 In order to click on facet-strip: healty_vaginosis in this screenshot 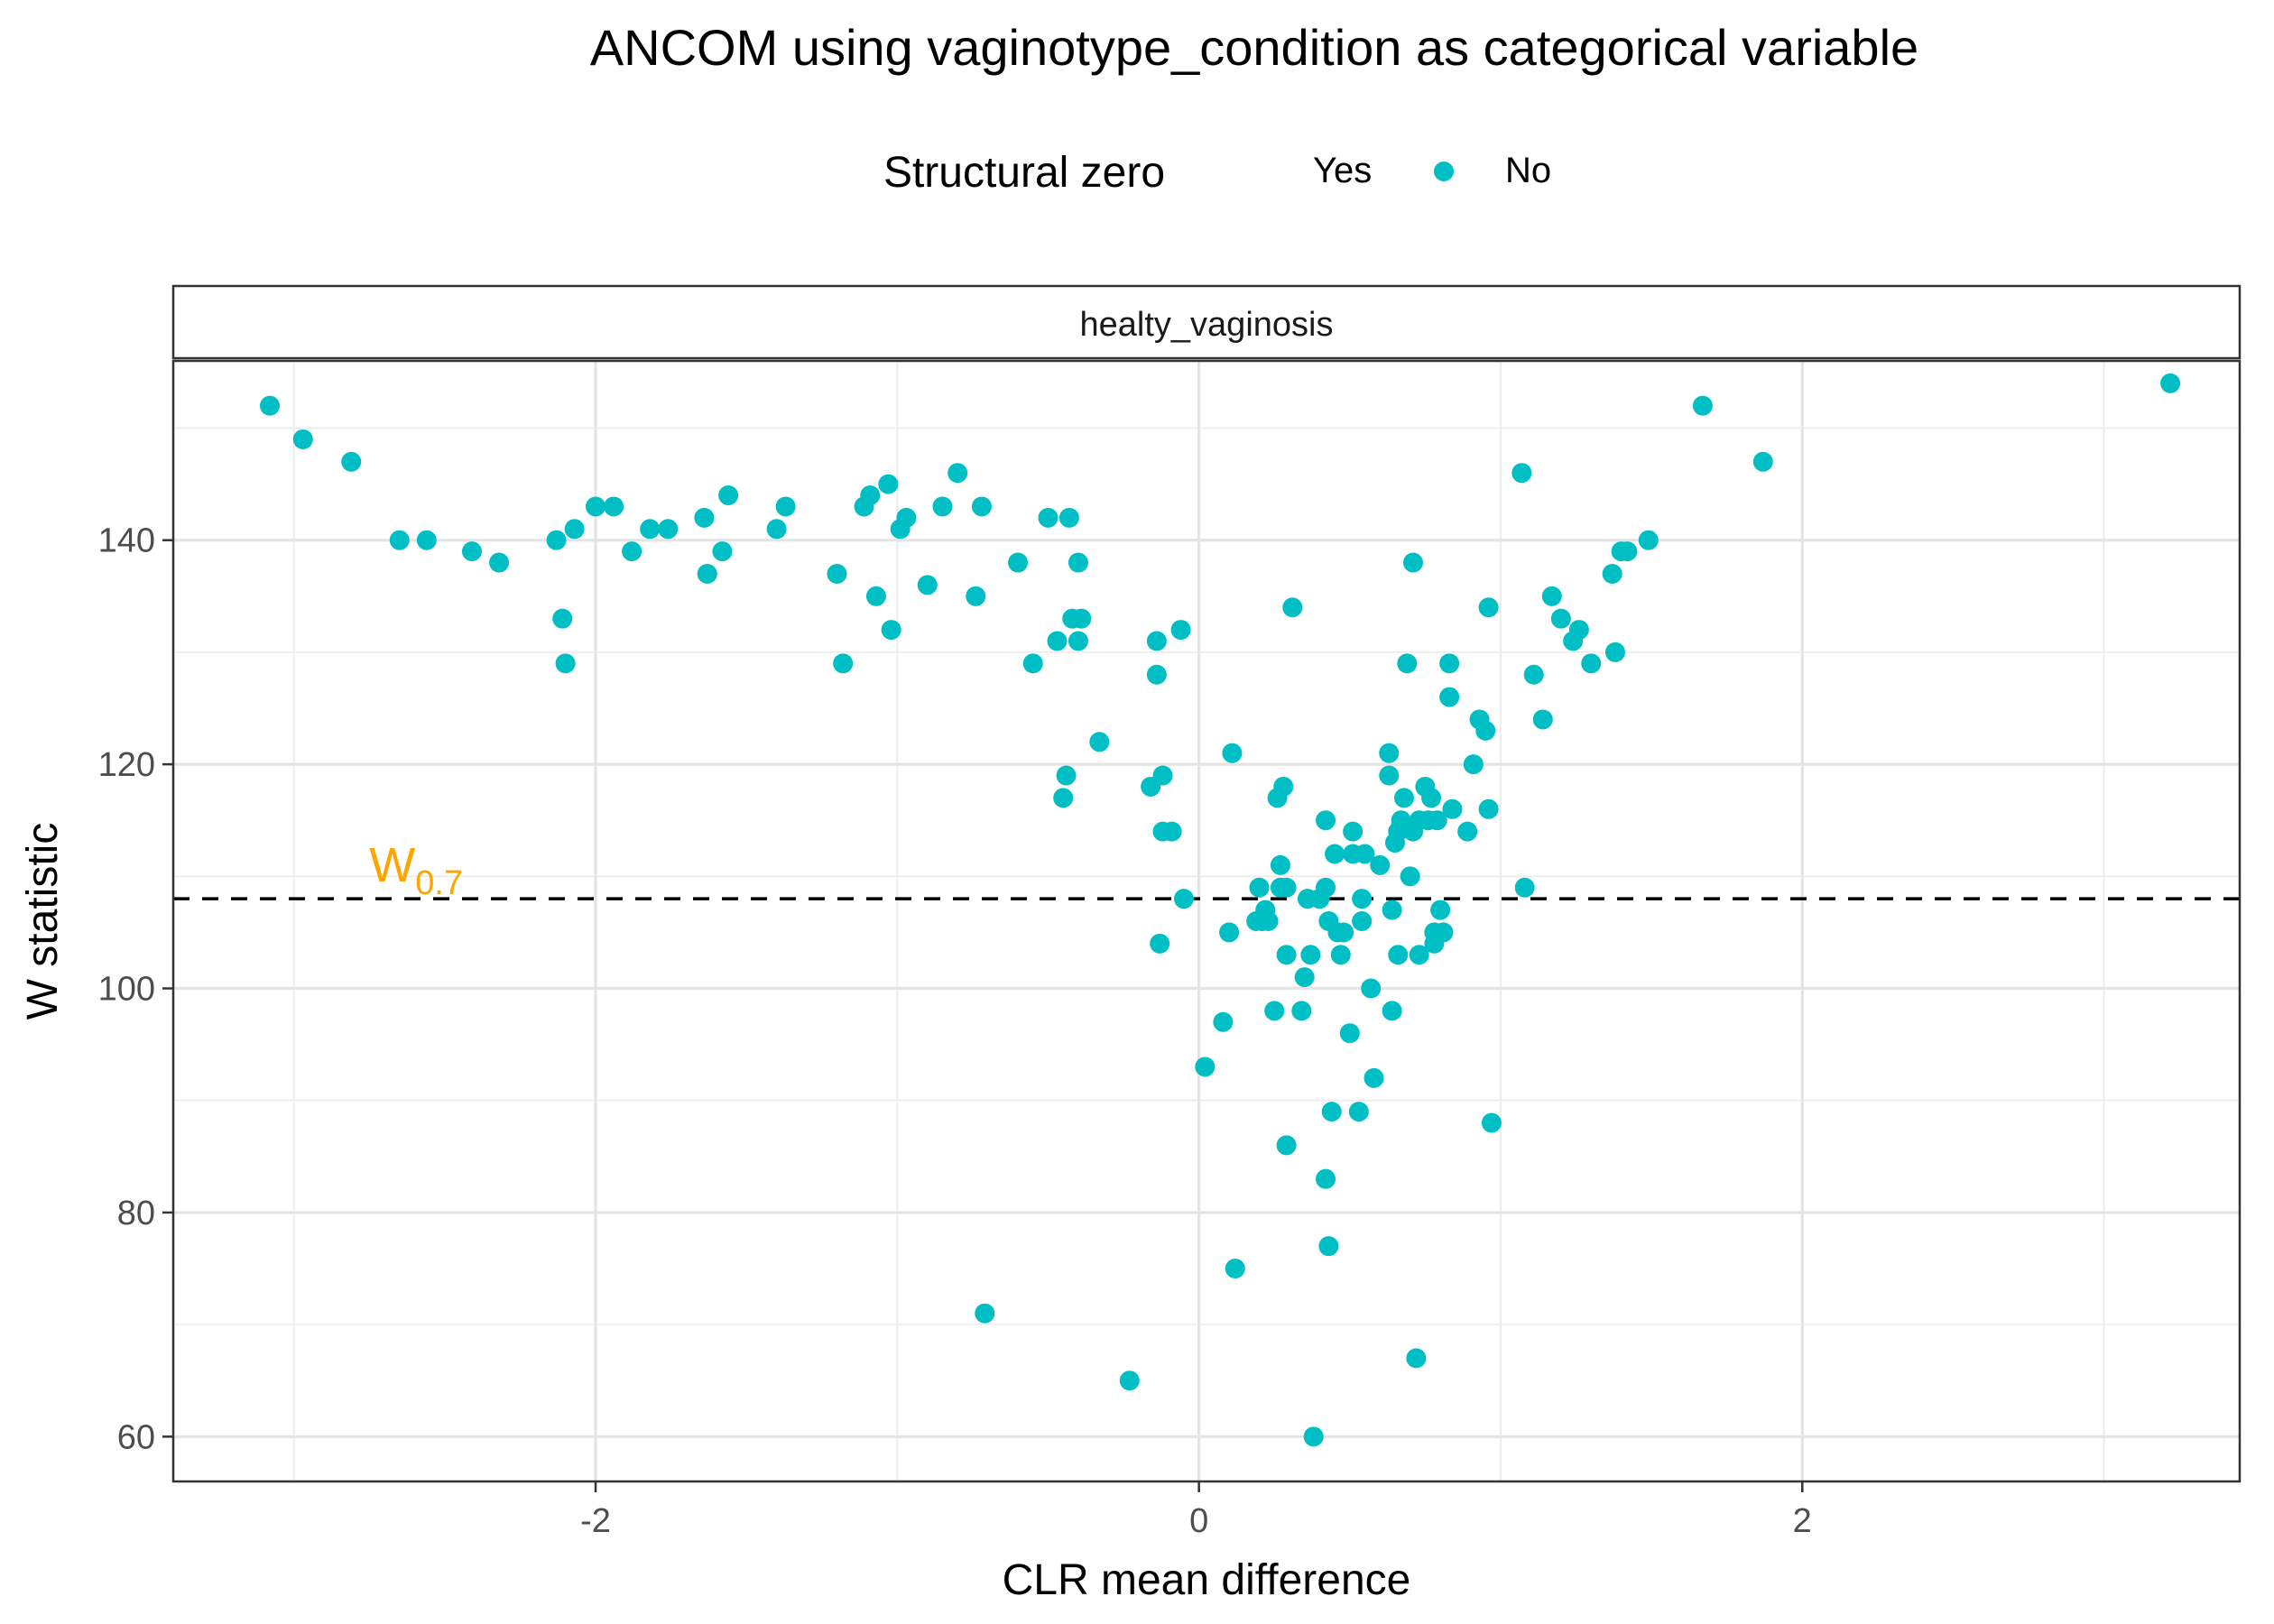, I will do `click(1207, 322)`.